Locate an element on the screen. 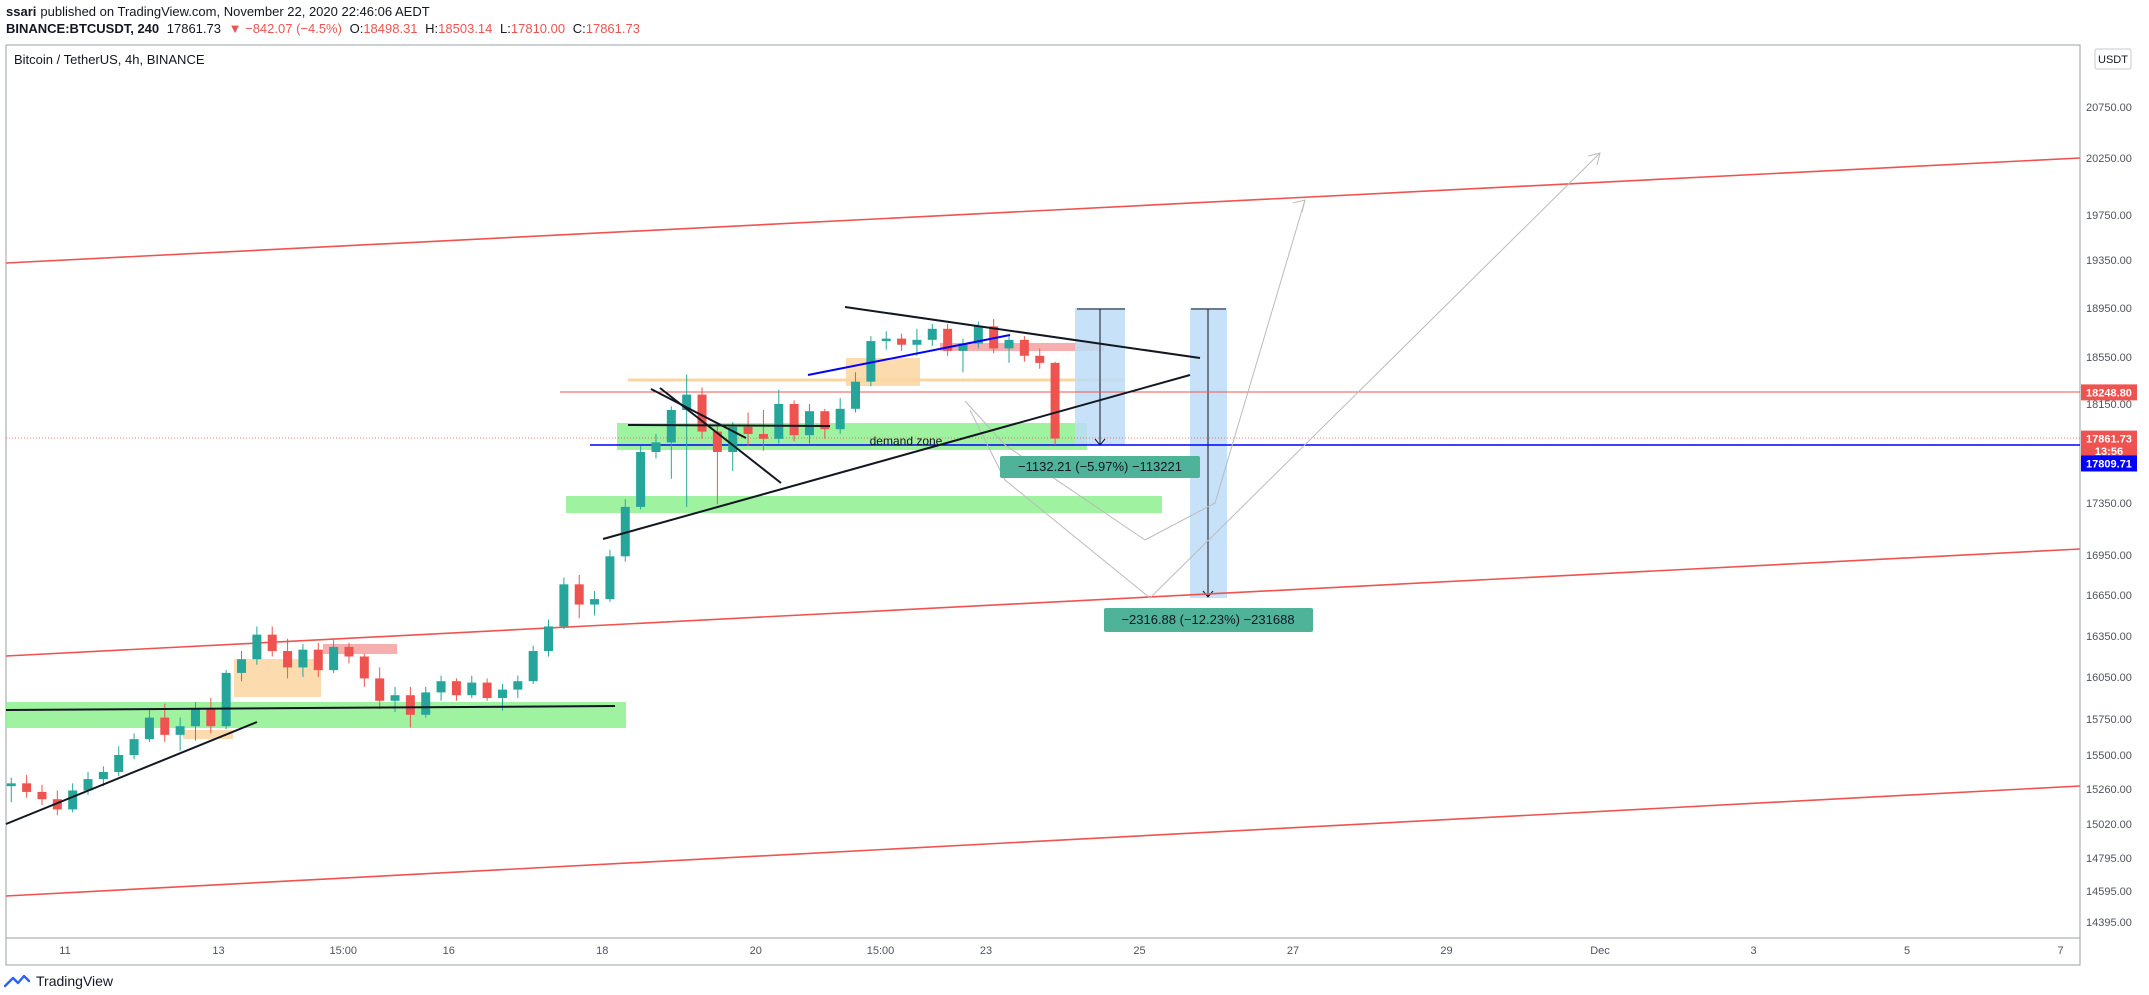  measure-1-label: −1132.21 (−5.97%) −113221 is located at coordinates (1100, 466).